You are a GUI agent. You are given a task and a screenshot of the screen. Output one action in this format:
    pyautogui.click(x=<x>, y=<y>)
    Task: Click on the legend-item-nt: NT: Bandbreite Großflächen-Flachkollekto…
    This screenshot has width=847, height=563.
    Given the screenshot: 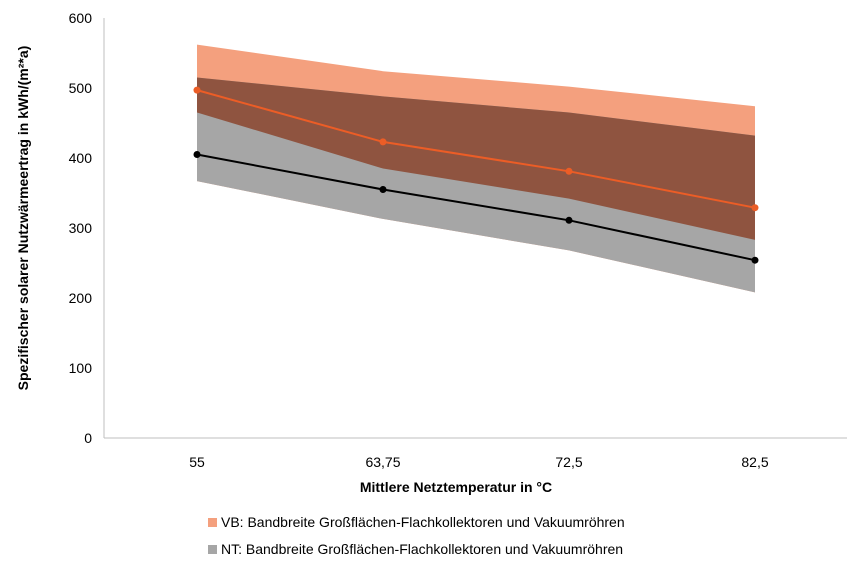 What is the action you would take?
    pyautogui.click(x=416, y=549)
    